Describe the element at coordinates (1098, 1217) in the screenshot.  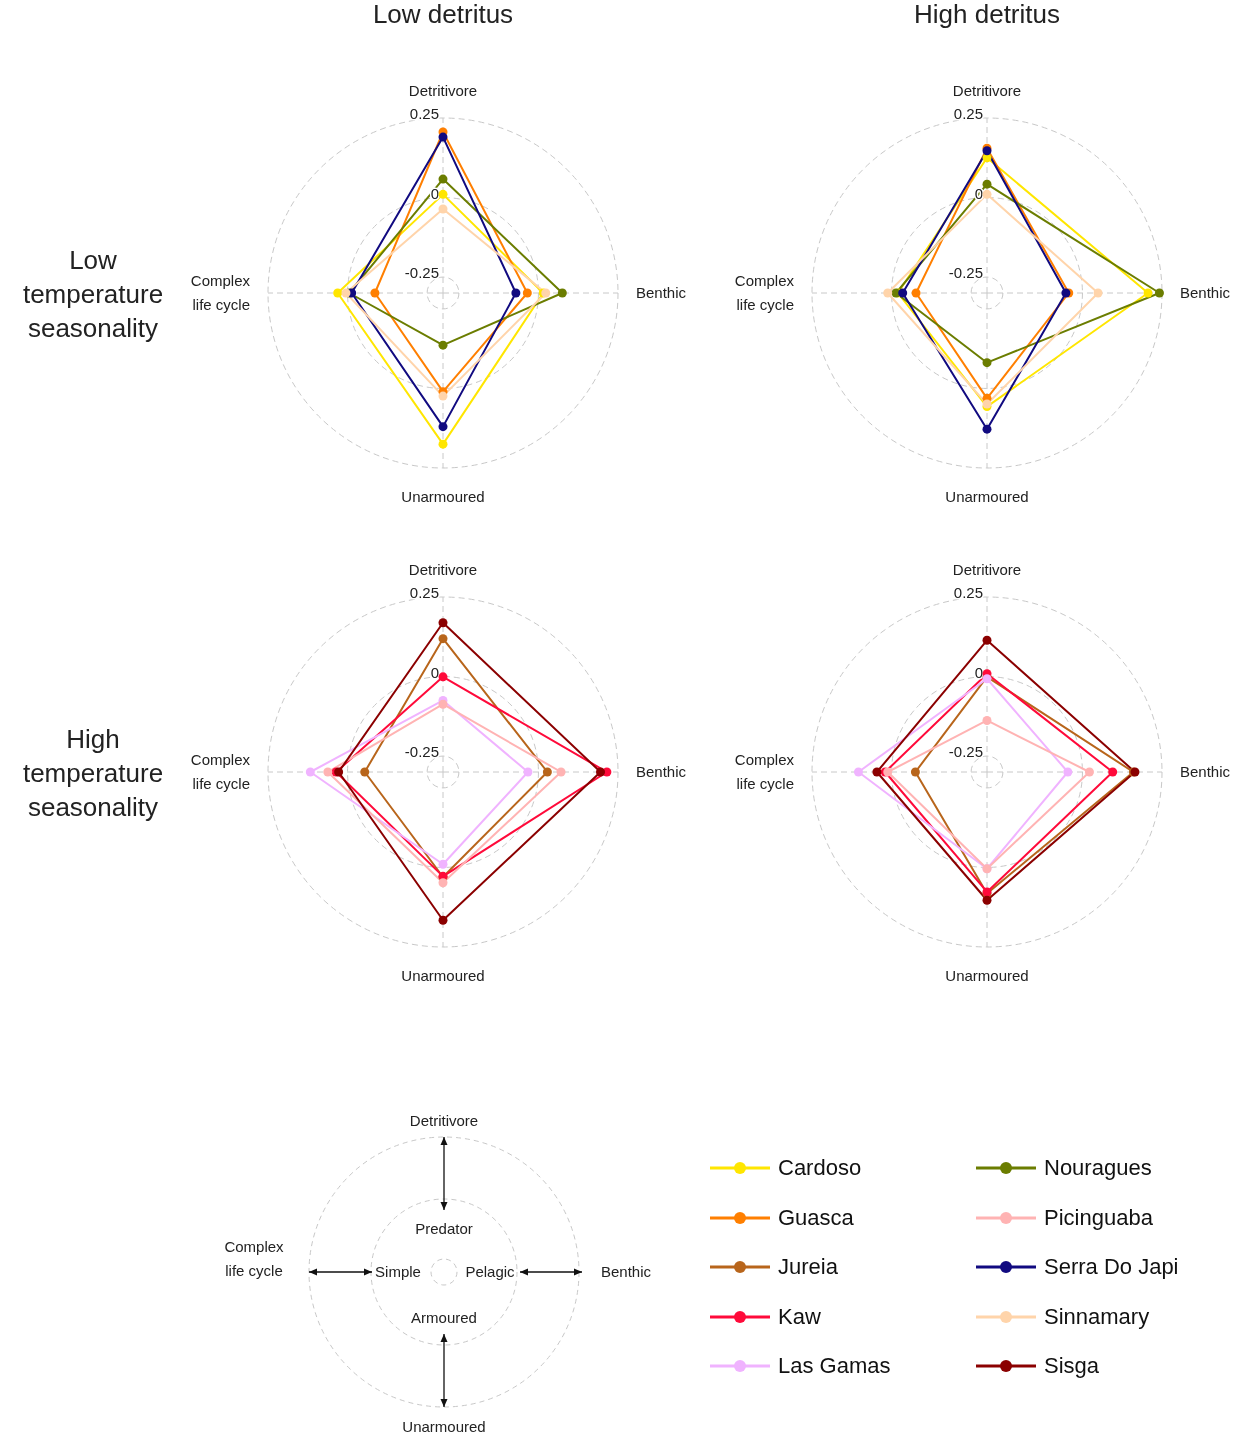
I see `legend-label: Picinguaba` at that location.